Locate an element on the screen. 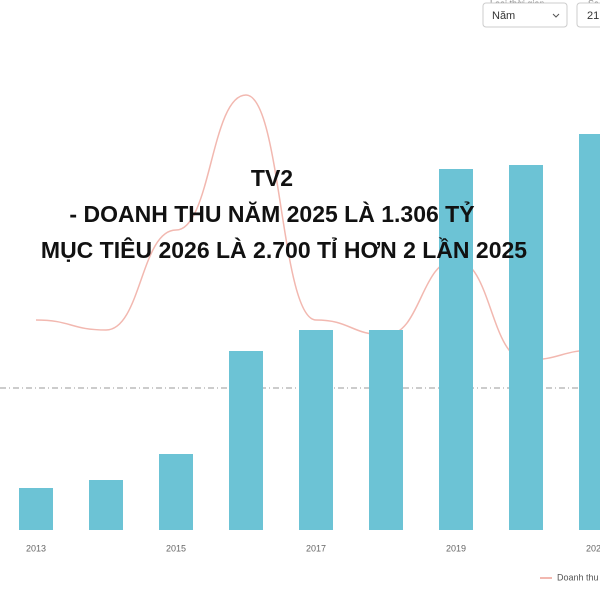  x-tick-label: 2019 is located at coordinates (456, 548).